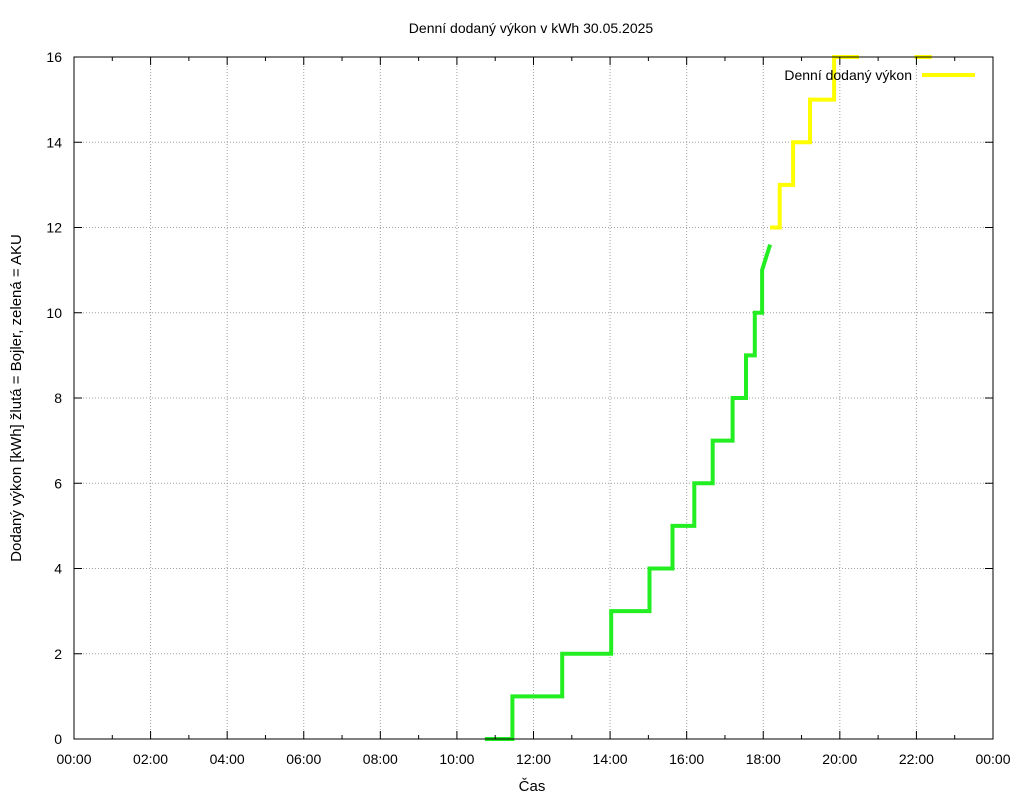  What do you see at coordinates (54, 228) in the screenshot?
I see `y-tick-label: 12` at bounding box center [54, 228].